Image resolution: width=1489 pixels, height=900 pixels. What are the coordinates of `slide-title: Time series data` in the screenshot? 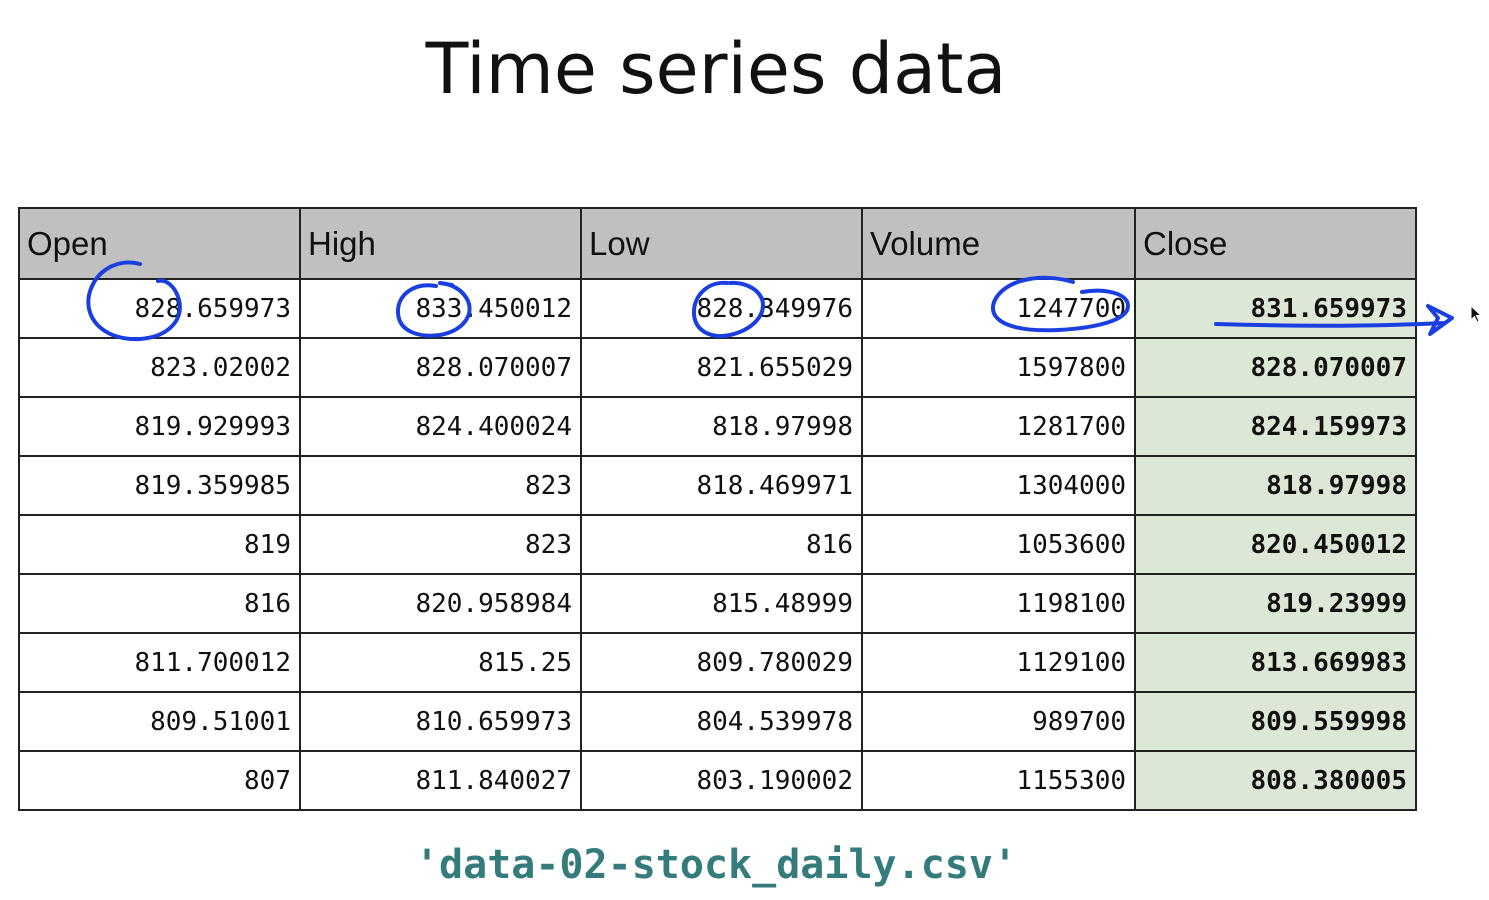 It's located at (716, 69).